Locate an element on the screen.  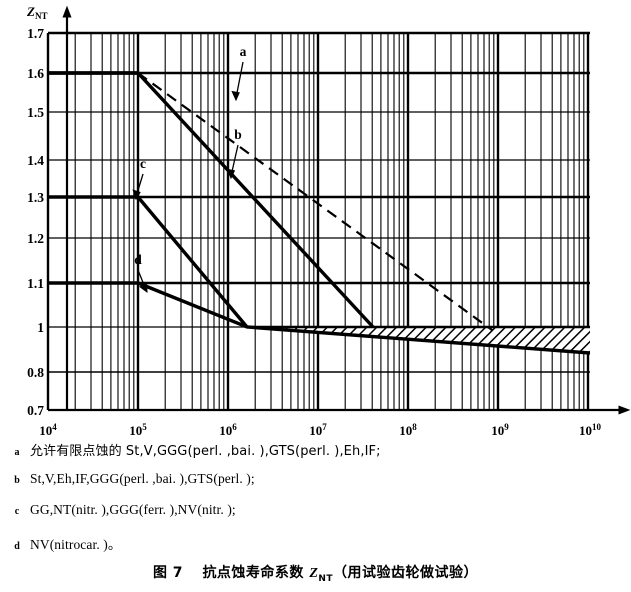
annotation-b: b is located at coordinates (238, 134).